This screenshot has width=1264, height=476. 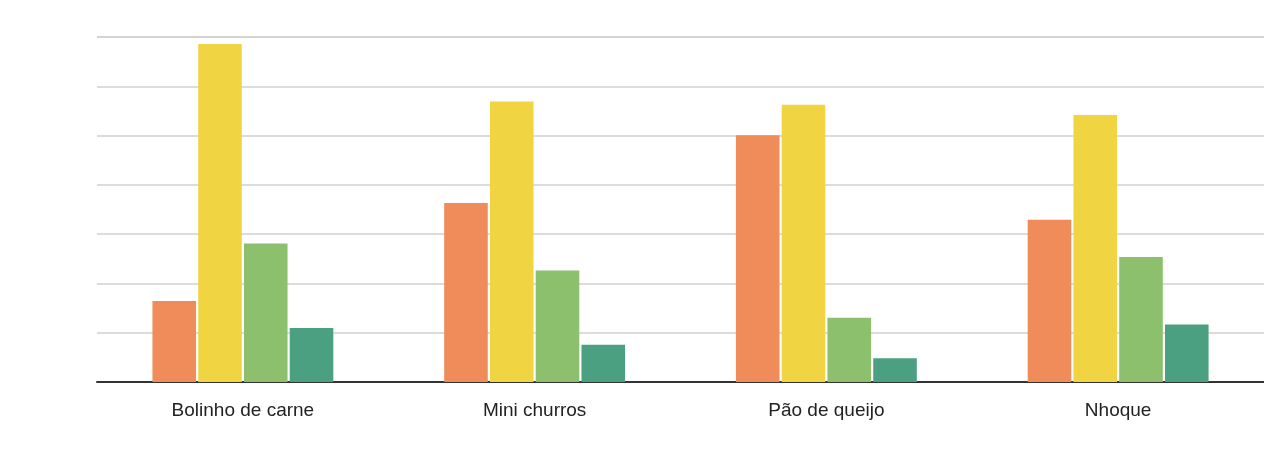 What do you see at coordinates (826, 409) in the screenshot?
I see `x-tick-label: Pão de queijo` at bounding box center [826, 409].